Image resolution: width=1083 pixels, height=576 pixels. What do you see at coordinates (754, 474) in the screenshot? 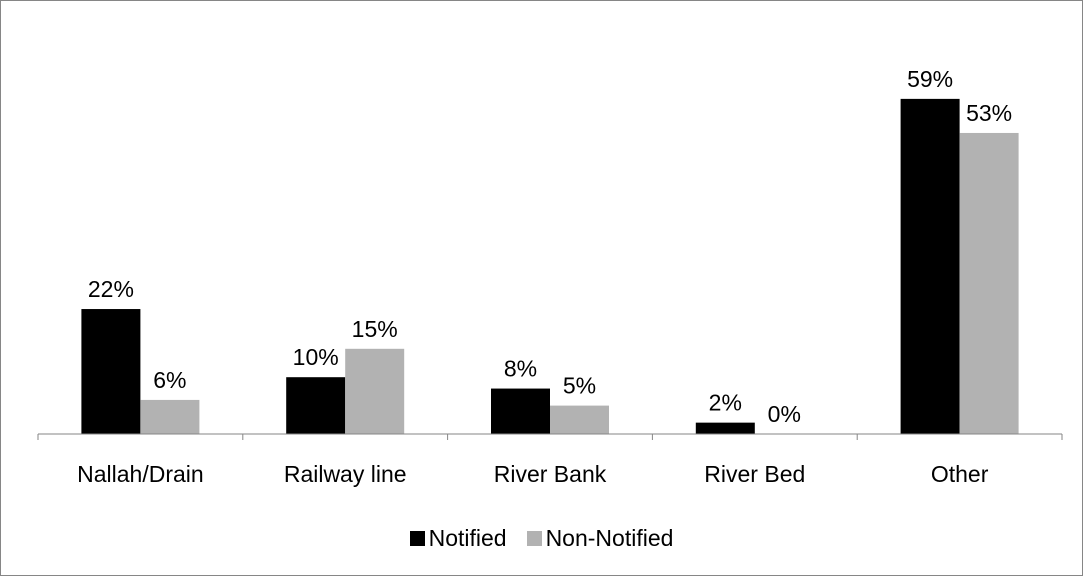
I see `x-tick-label-river-bed: River Bed` at bounding box center [754, 474].